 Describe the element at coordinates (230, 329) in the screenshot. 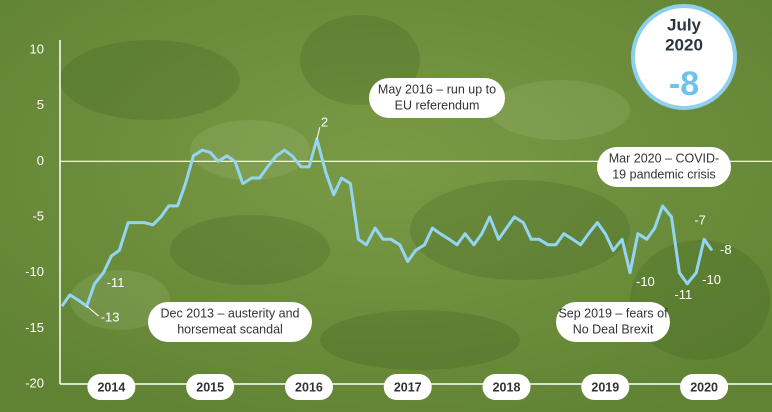

I see `callout-text: horsemeat scandal` at that location.